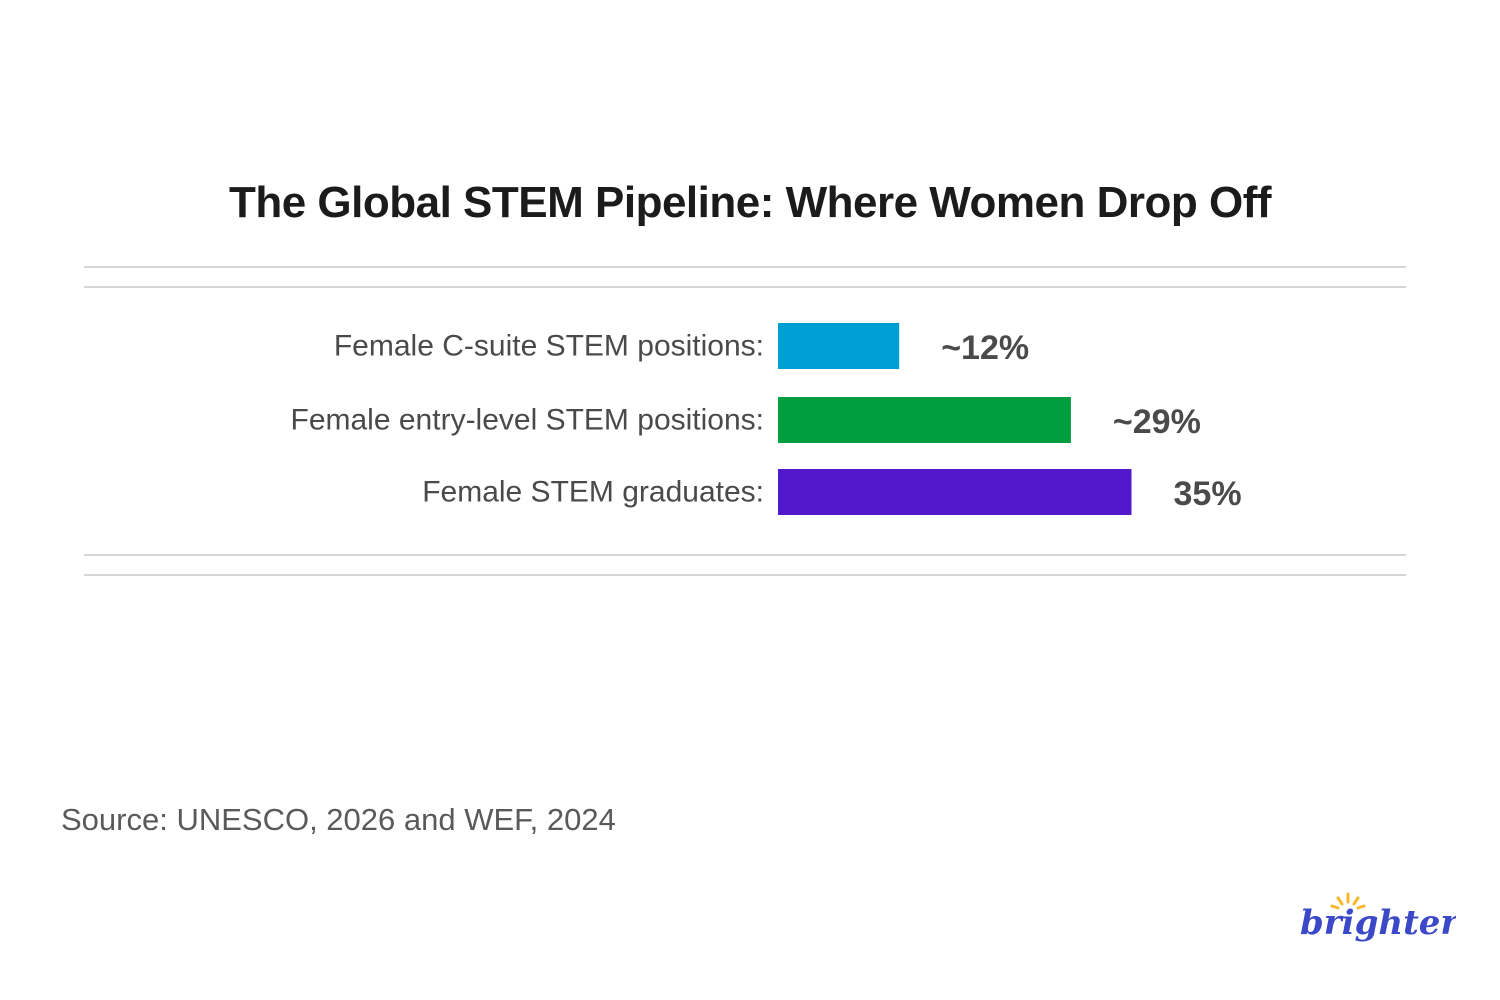  Describe the element at coordinates (985, 348) in the screenshot. I see `value-label: ~12%` at that location.